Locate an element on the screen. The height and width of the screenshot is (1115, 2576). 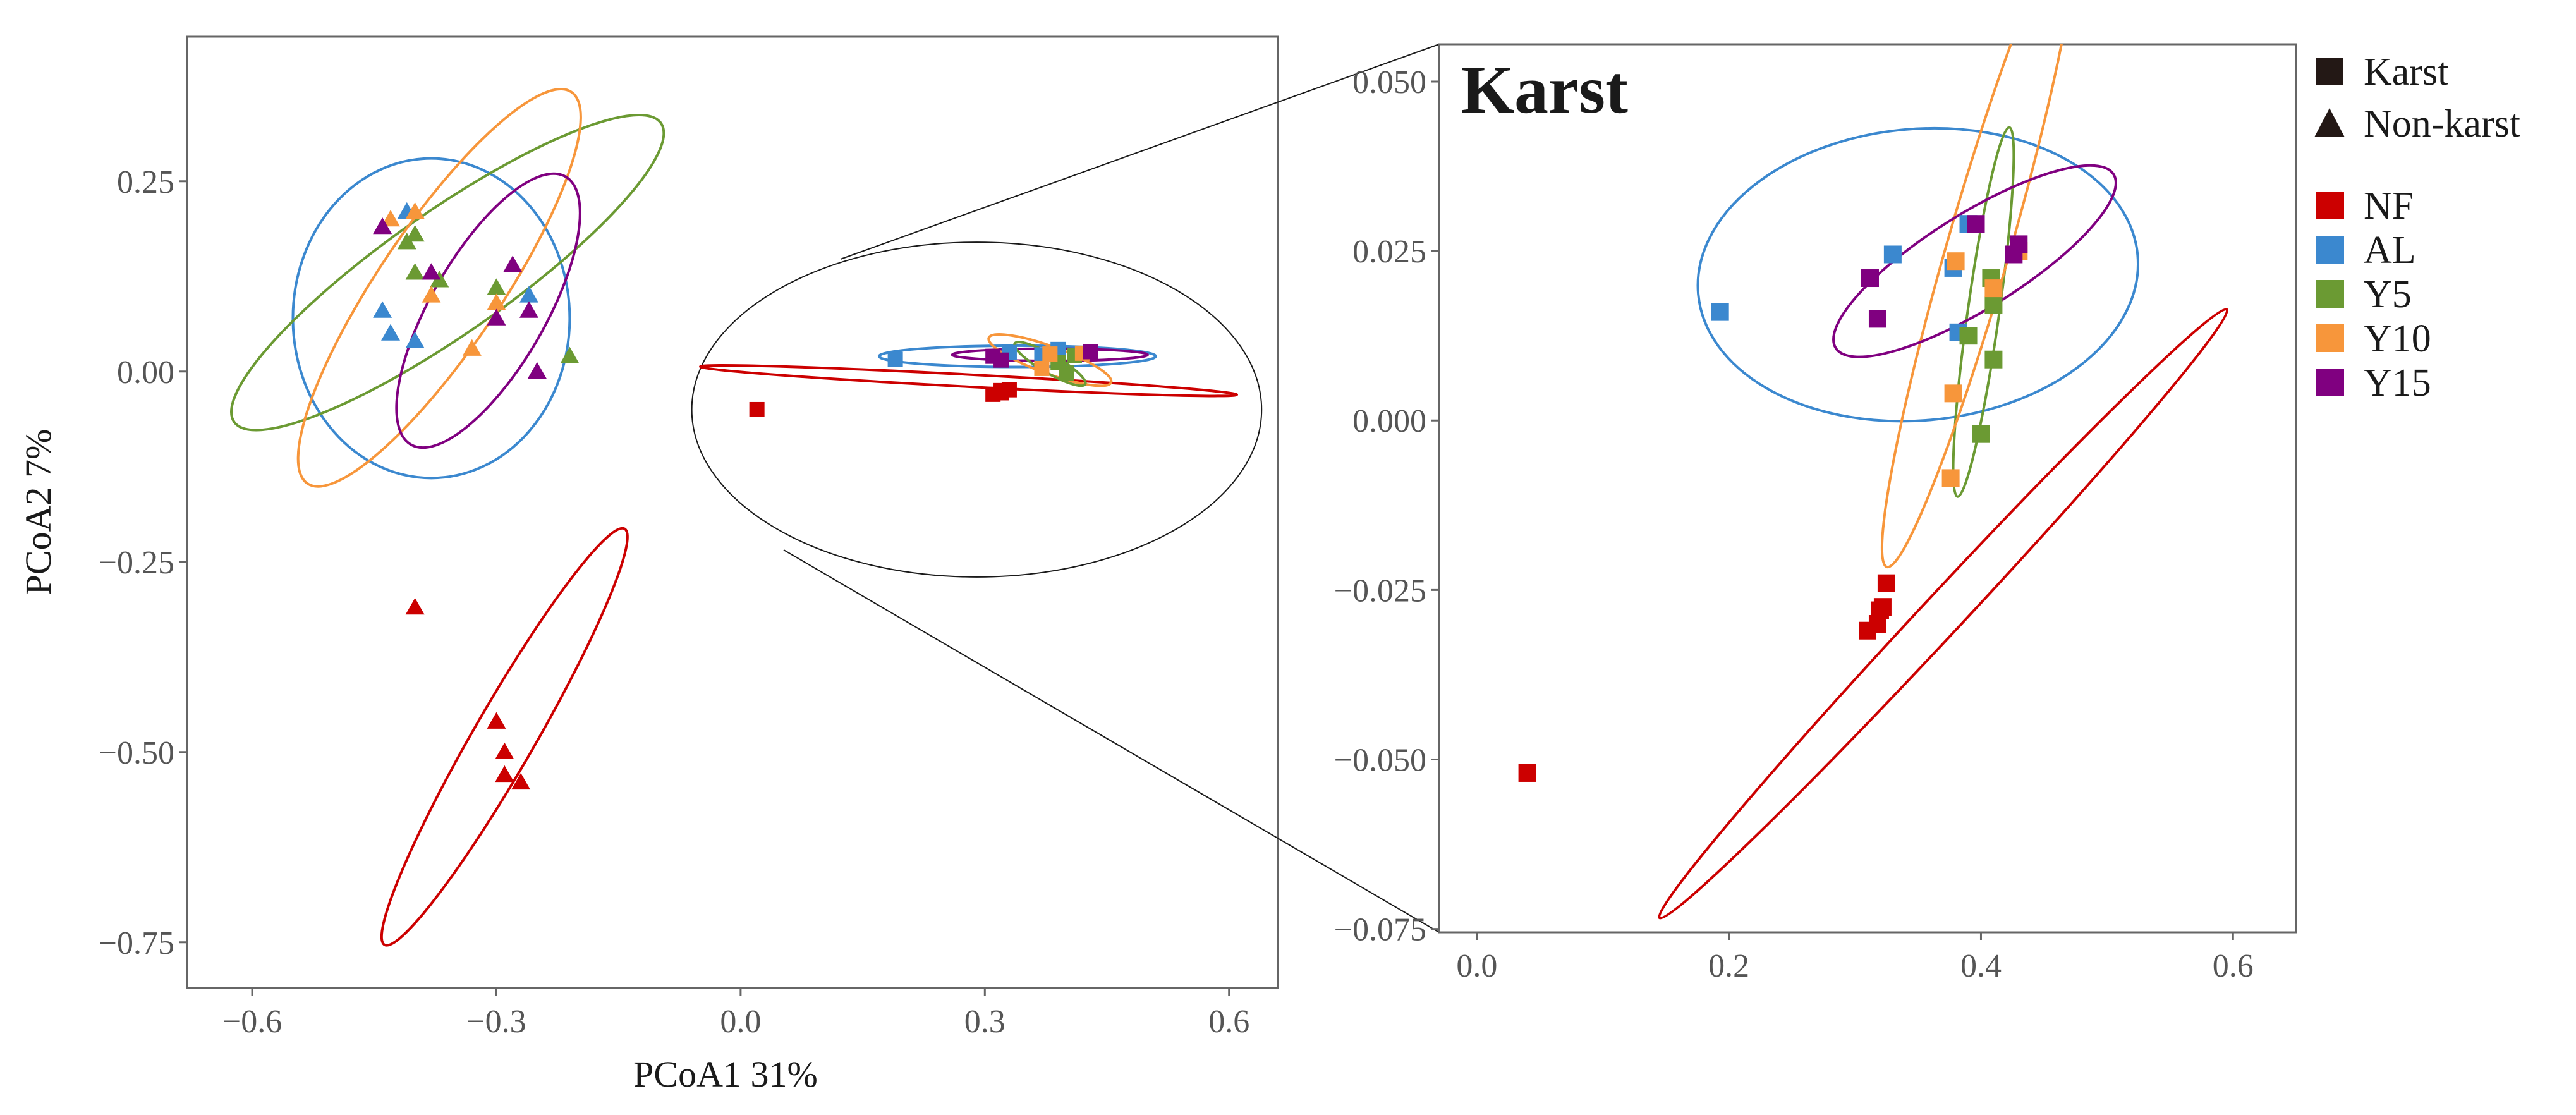
right-y-tick-label: −0.025 is located at coordinates (1380, 591).